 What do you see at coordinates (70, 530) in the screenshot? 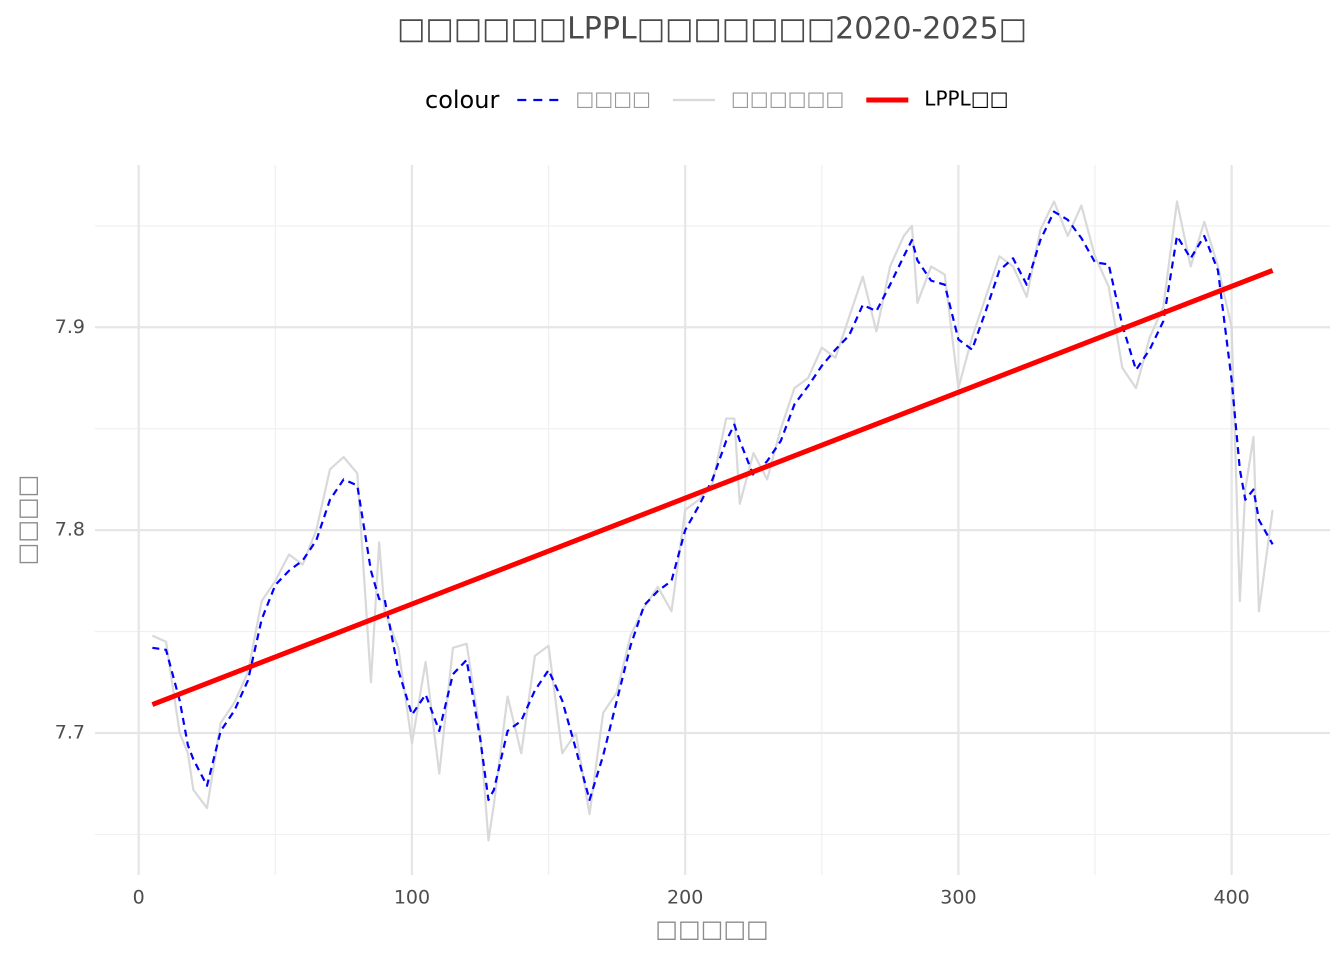
I see `y-tick-label: 7.8` at bounding box center [70, 530].